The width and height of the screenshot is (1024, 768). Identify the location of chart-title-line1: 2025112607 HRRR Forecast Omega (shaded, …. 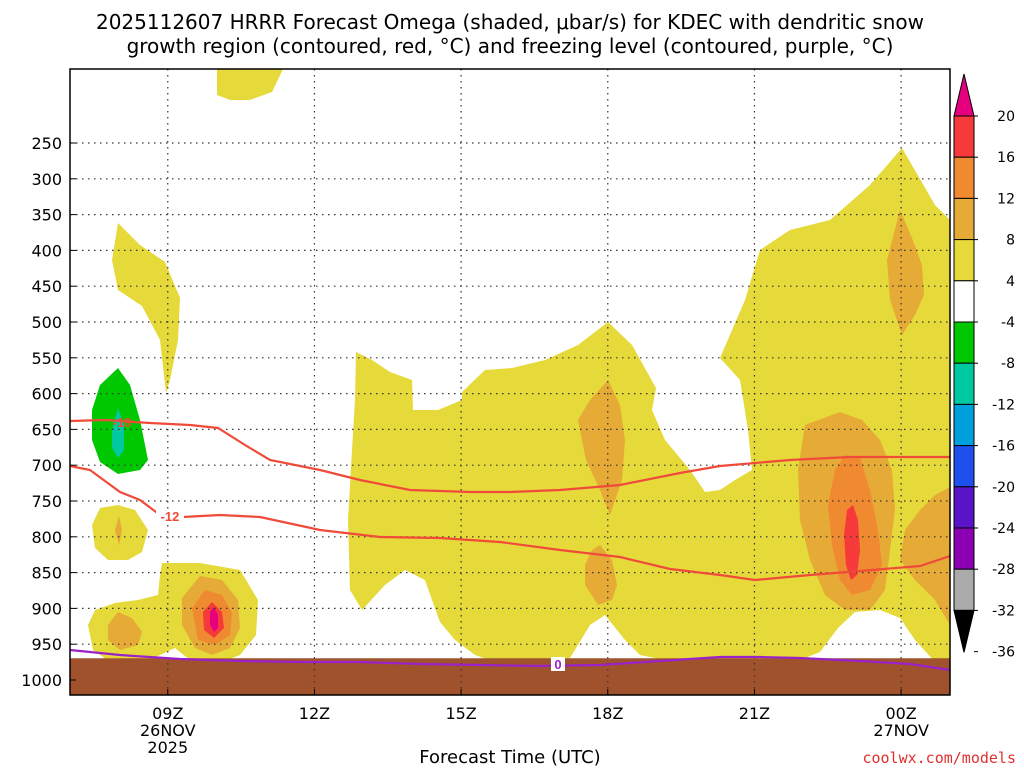
(510, 22).